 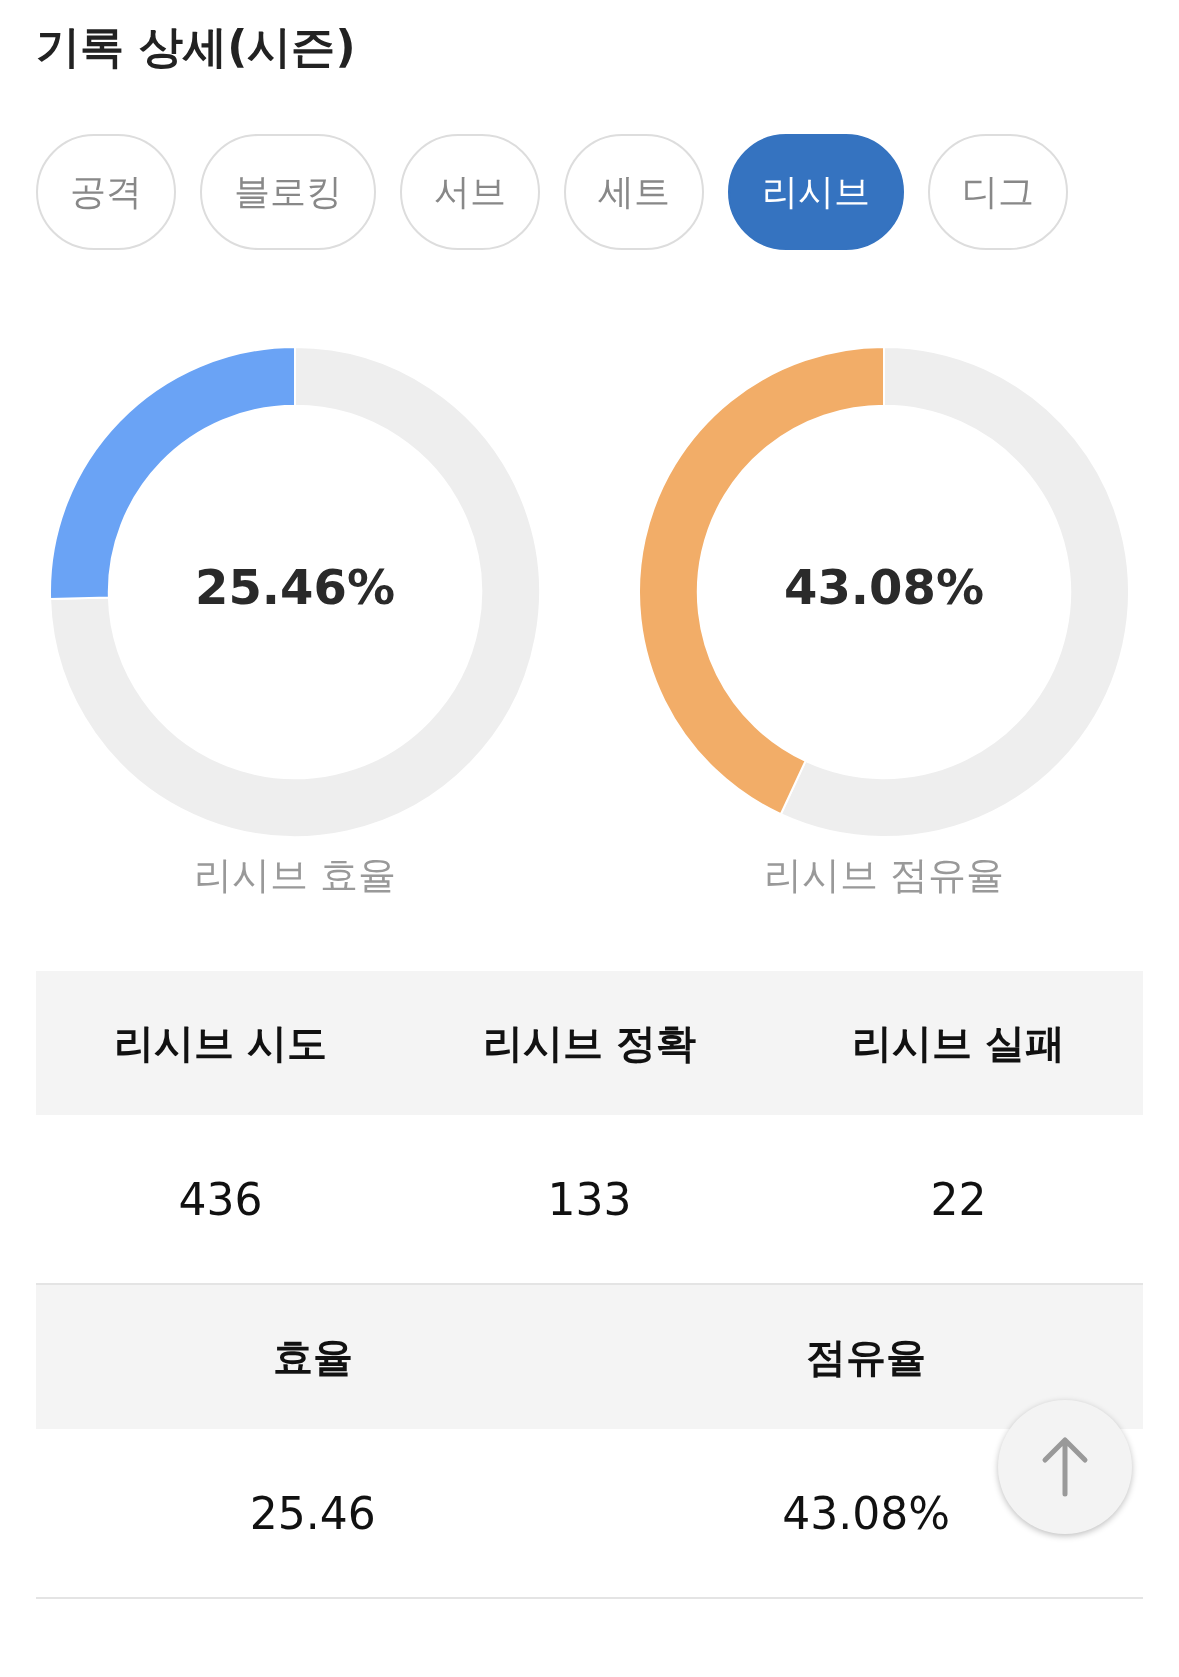 I want to click on category-label: 점유율, so click(x=866, y=1357).